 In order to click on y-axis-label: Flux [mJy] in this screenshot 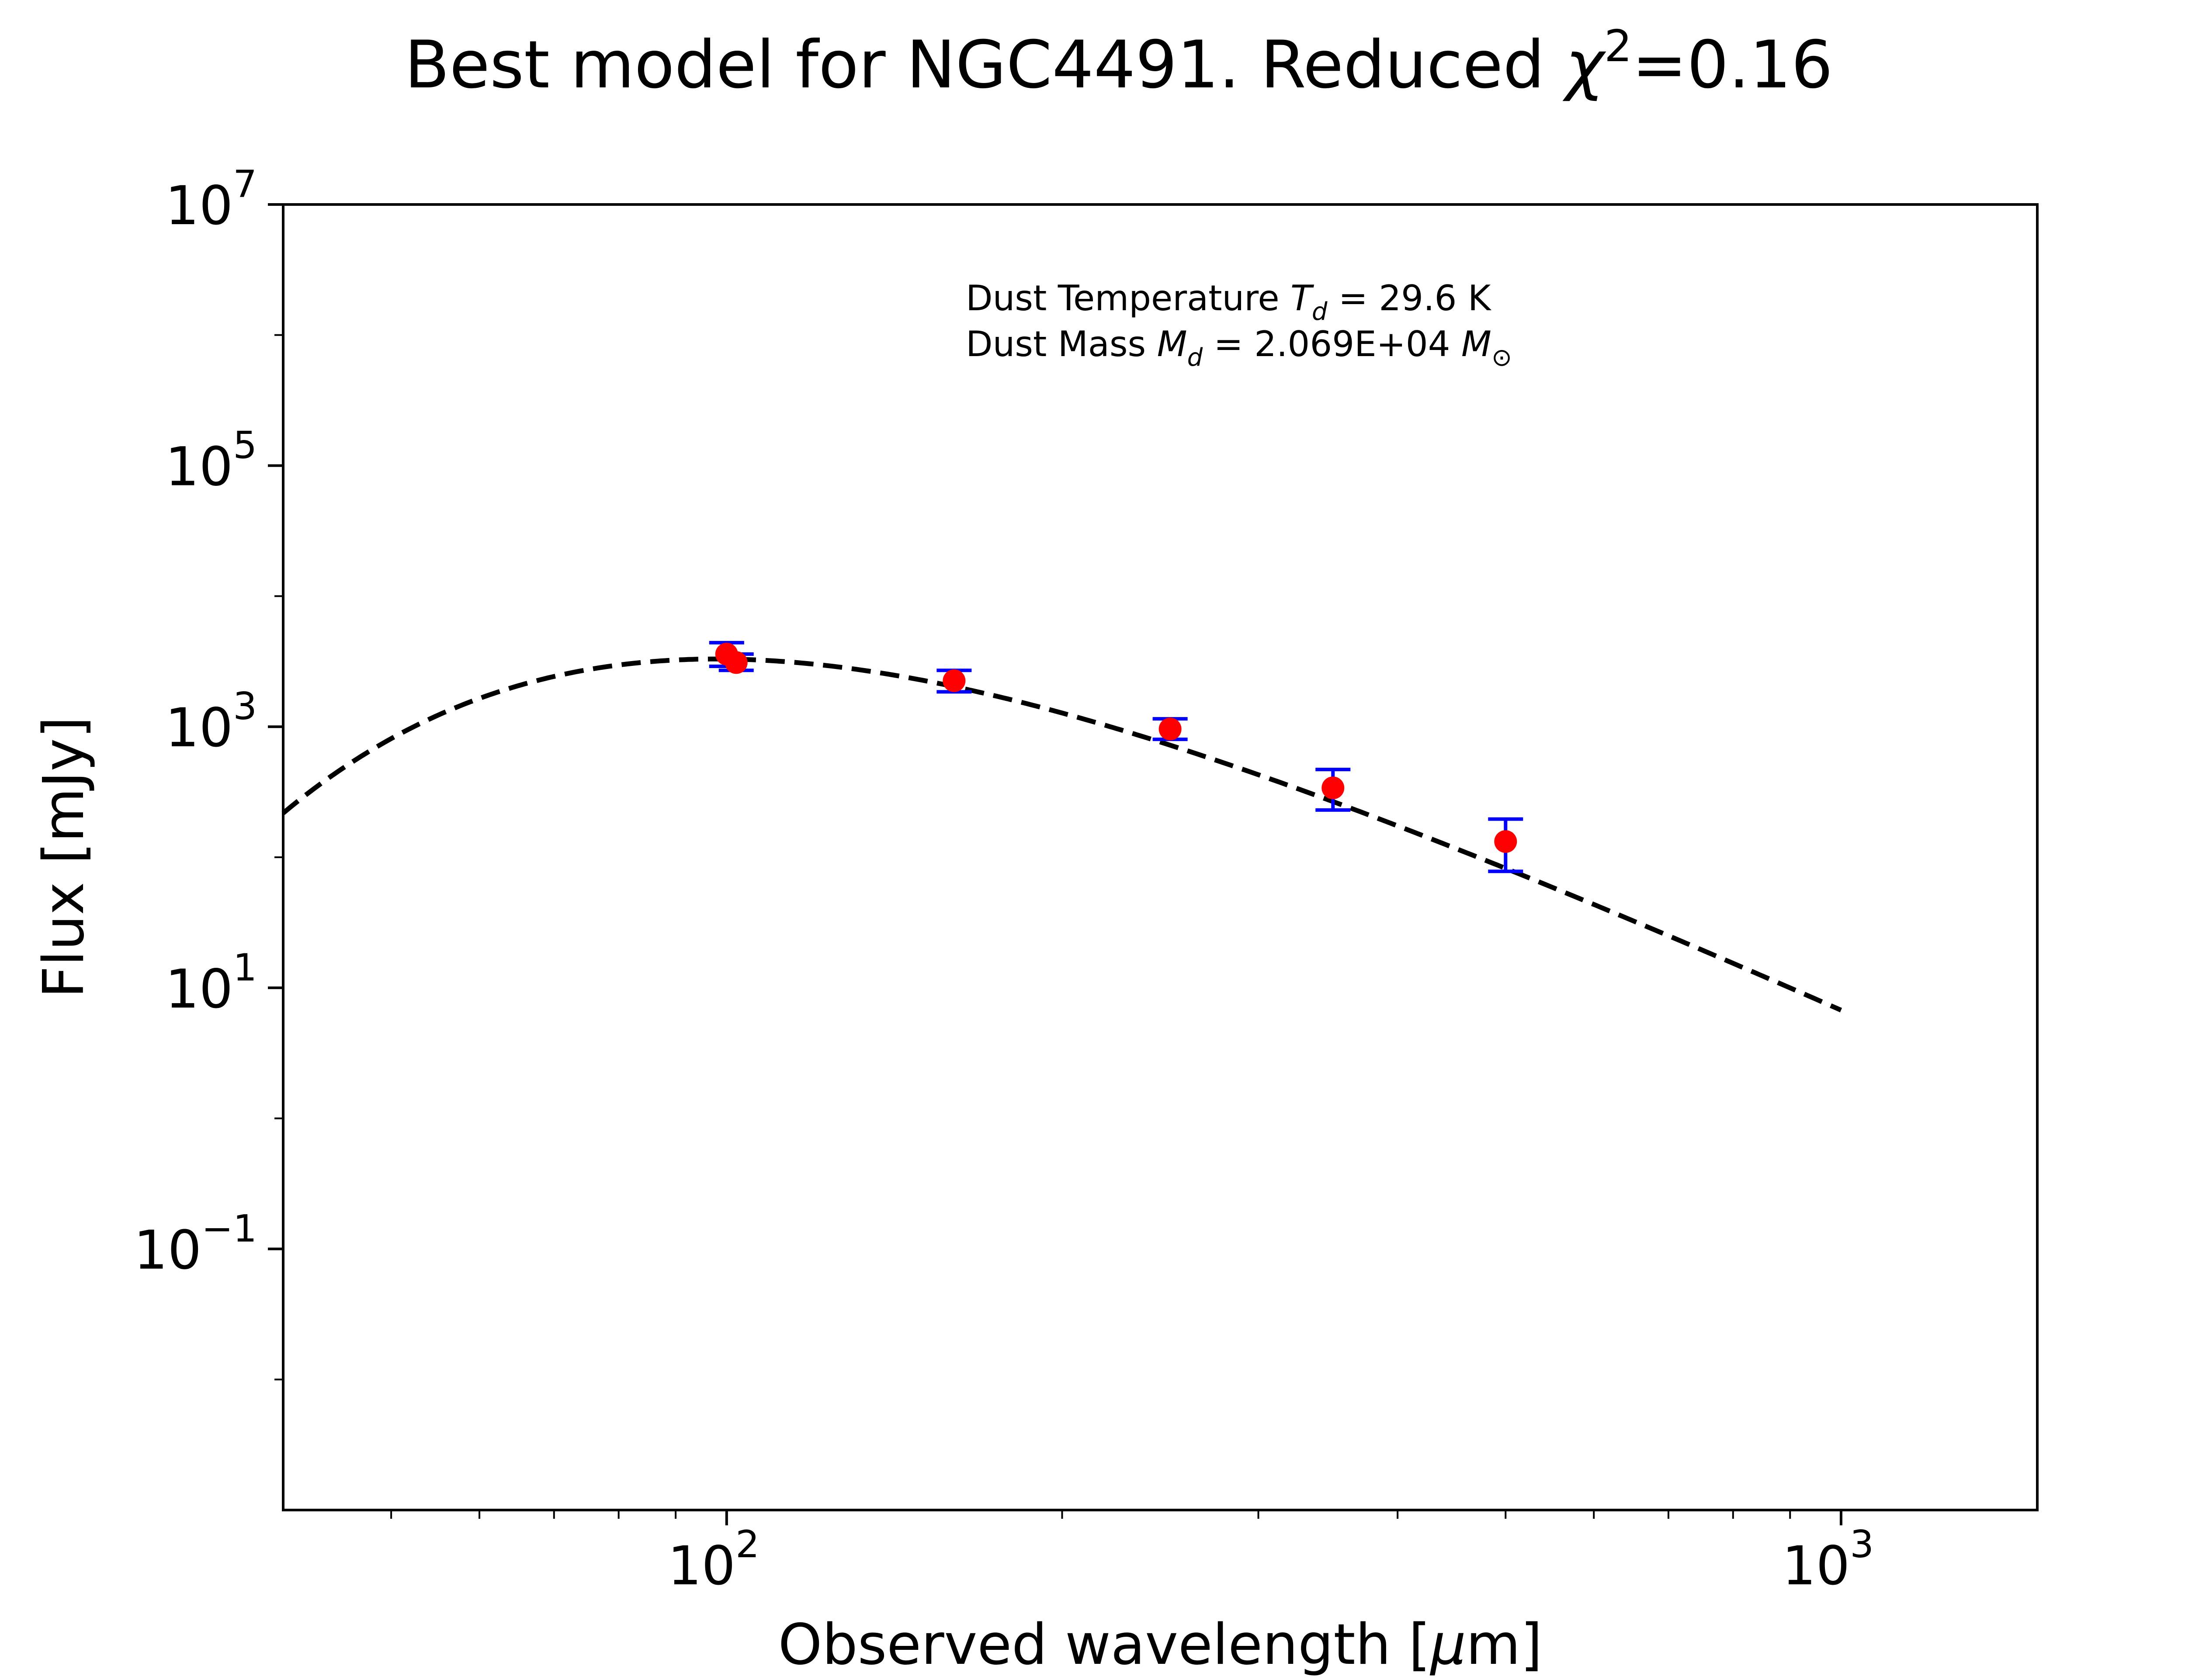, I will do `click(64, 858)`.